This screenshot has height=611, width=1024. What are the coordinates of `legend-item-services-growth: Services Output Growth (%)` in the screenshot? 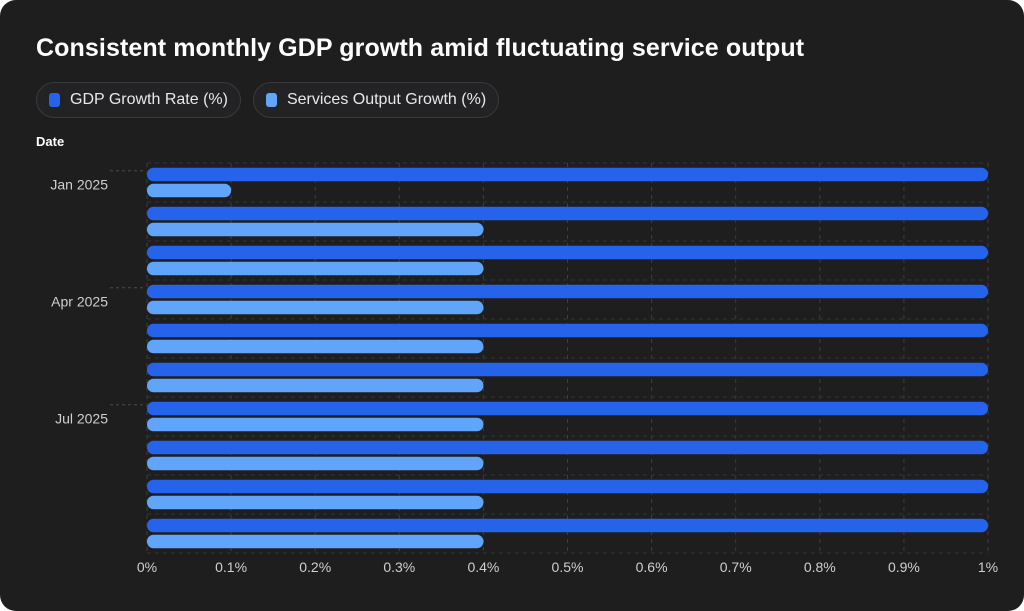 It's located at (376, 100).